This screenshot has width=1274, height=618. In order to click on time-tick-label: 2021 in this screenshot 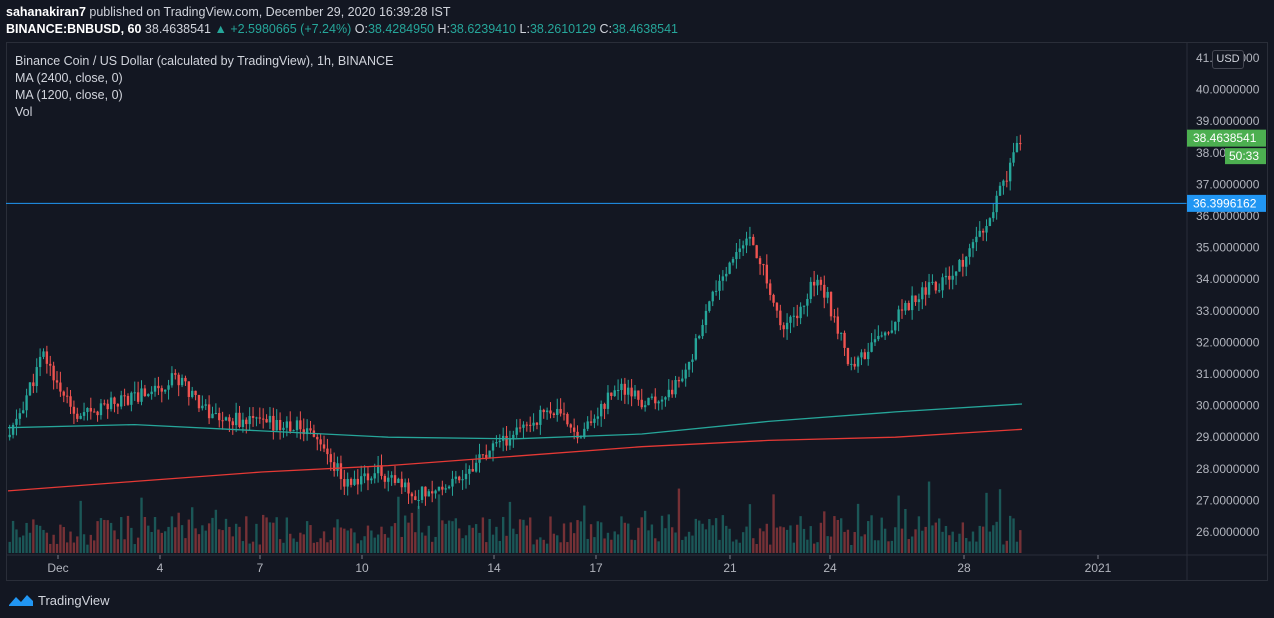, I will do `click(1098, 568)`.